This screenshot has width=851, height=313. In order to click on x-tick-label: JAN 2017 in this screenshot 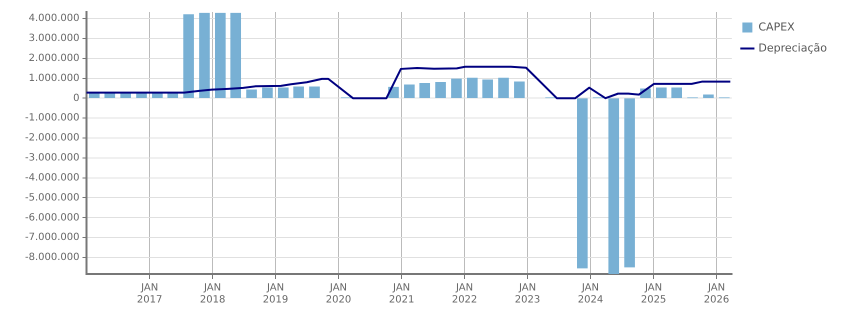, I will do `click(149, 294)`.